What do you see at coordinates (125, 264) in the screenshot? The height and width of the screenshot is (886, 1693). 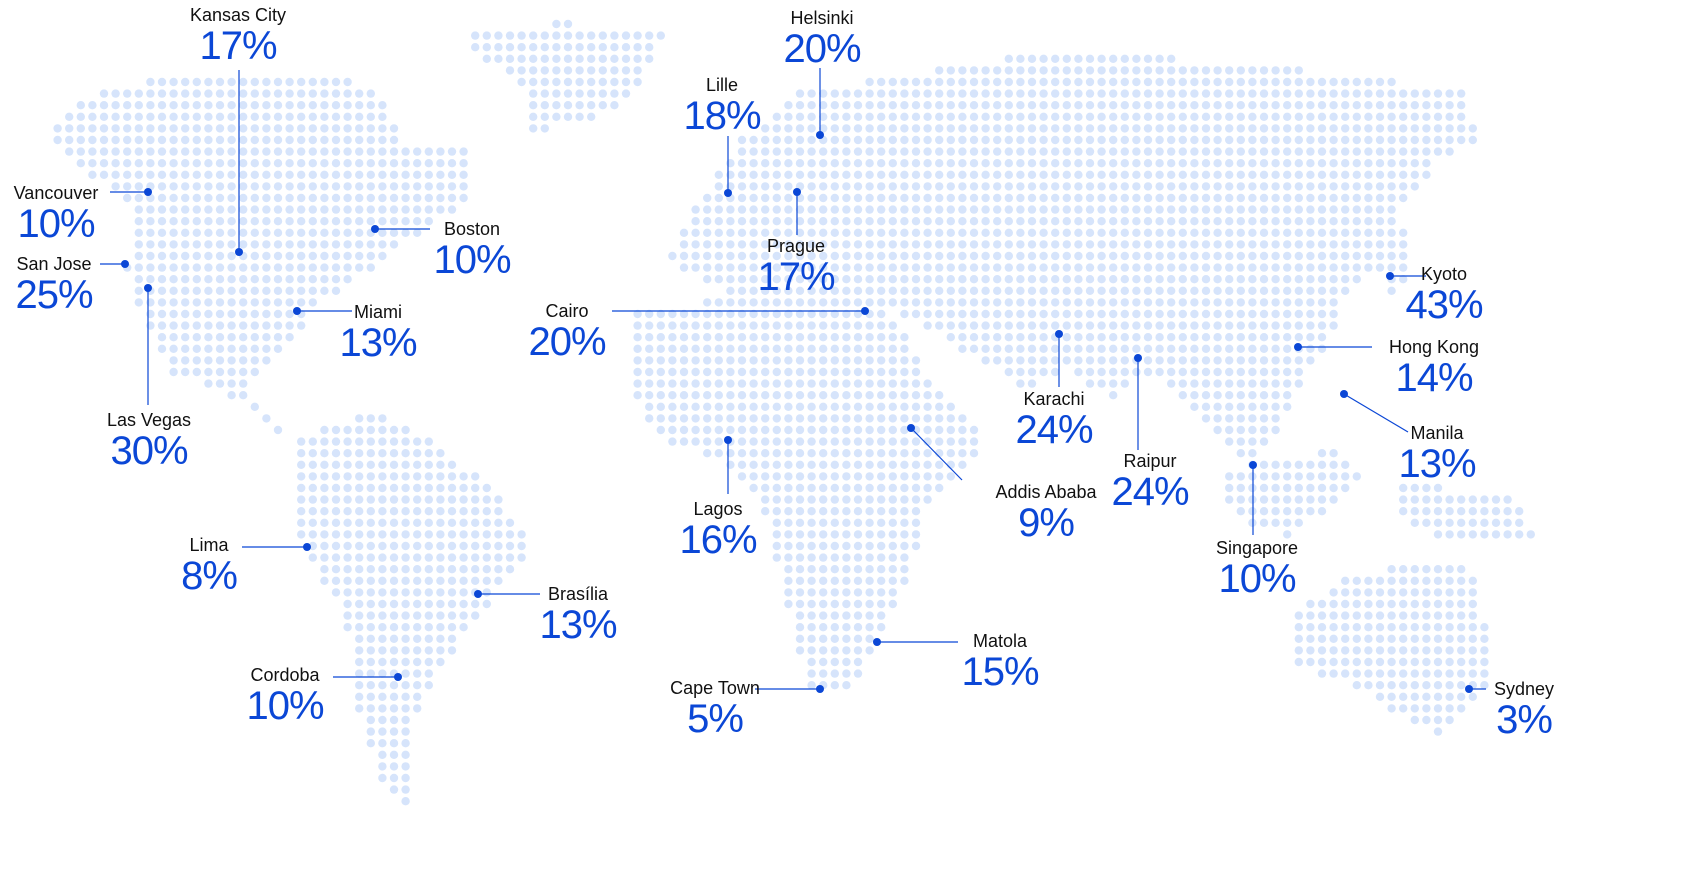 I see `marker-dot-san-jose` at bounding box center [125, 264].